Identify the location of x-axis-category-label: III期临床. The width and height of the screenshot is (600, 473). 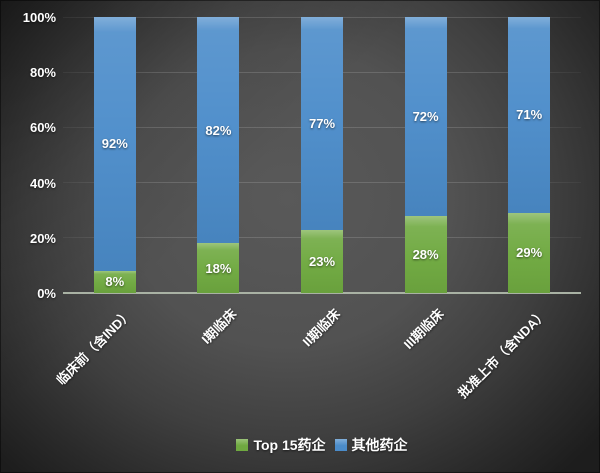
(423, 329).